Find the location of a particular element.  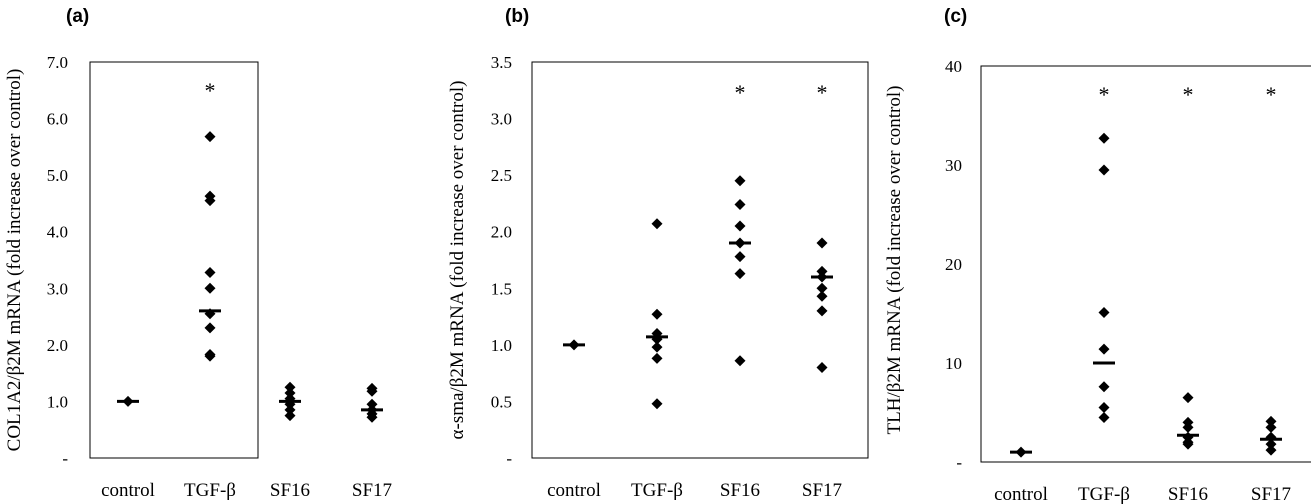

significance-markers: * * * is located at coordinates (1188, 94).